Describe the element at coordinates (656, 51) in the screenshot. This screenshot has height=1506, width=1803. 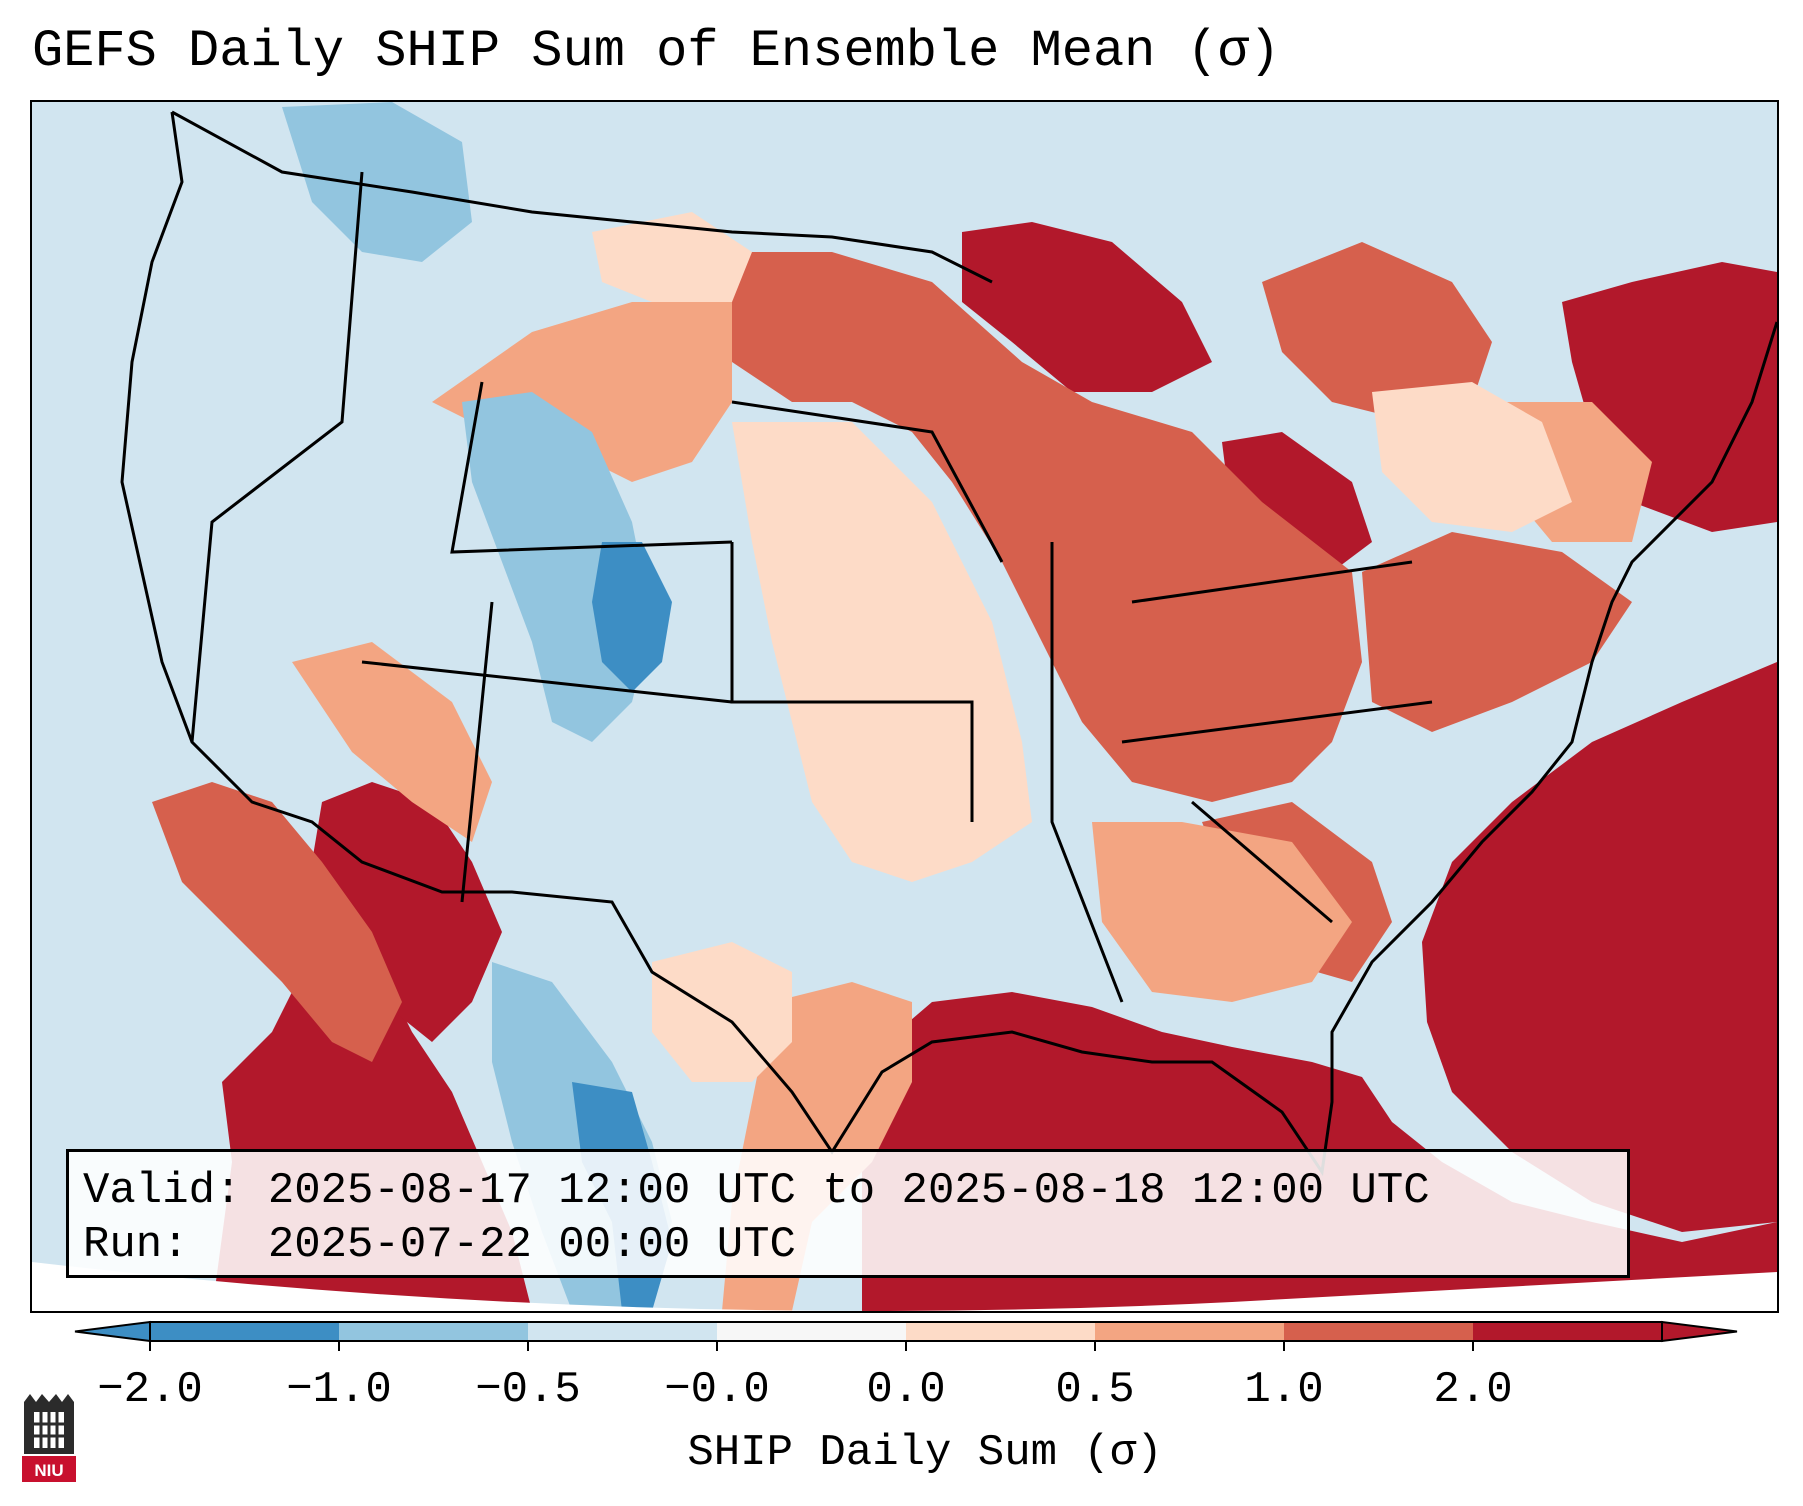
I see `page-title: GEFS Daily SHIP Sum of Ensemble Mean (σ)` at that location.